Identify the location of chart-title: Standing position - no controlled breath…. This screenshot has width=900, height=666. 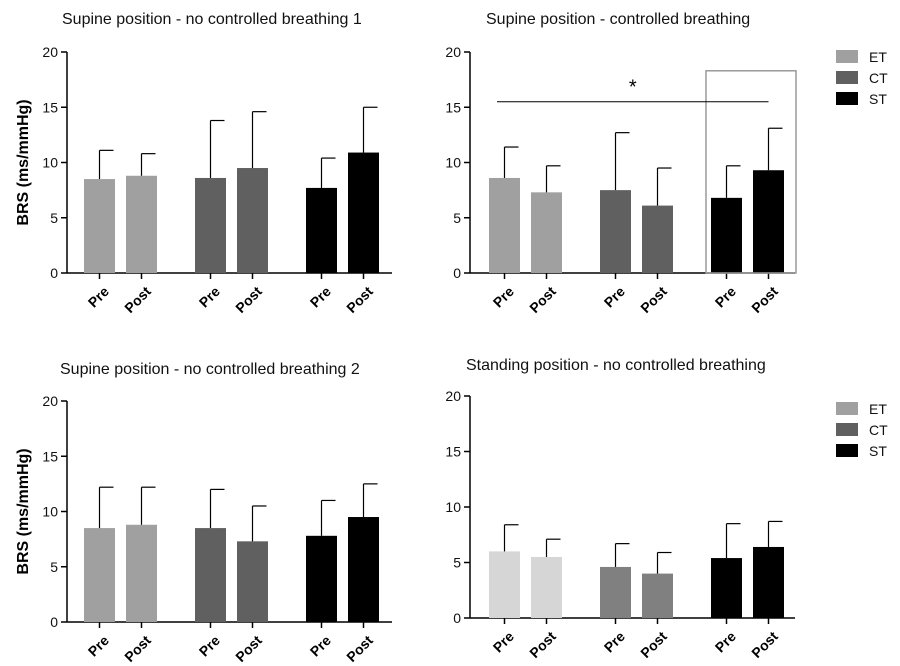
(616, 365).